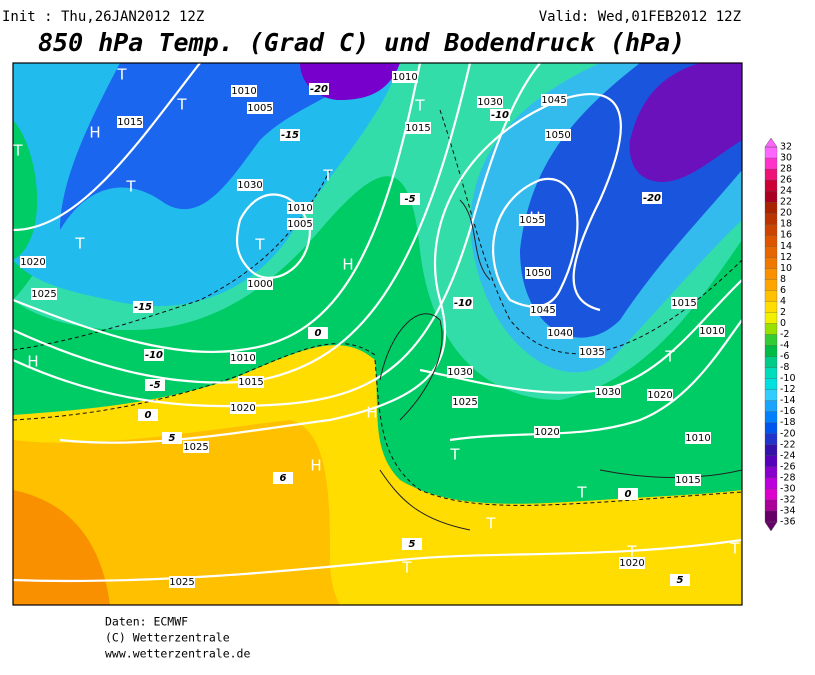 This screenshot has width=815, height=675. What do you see at coordinates (103, 17) in the screenshot?
I see `init-time: Init : Thu,26JAN2012 12Z` at bounding box center [103, 17].